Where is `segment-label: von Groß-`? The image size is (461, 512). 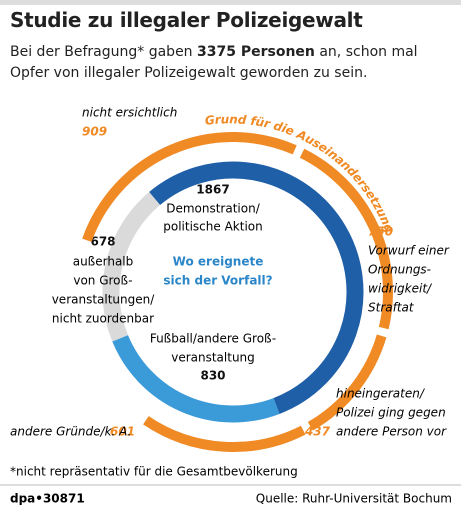
segment-label: von Groß- is located at coordinates (102, 281).